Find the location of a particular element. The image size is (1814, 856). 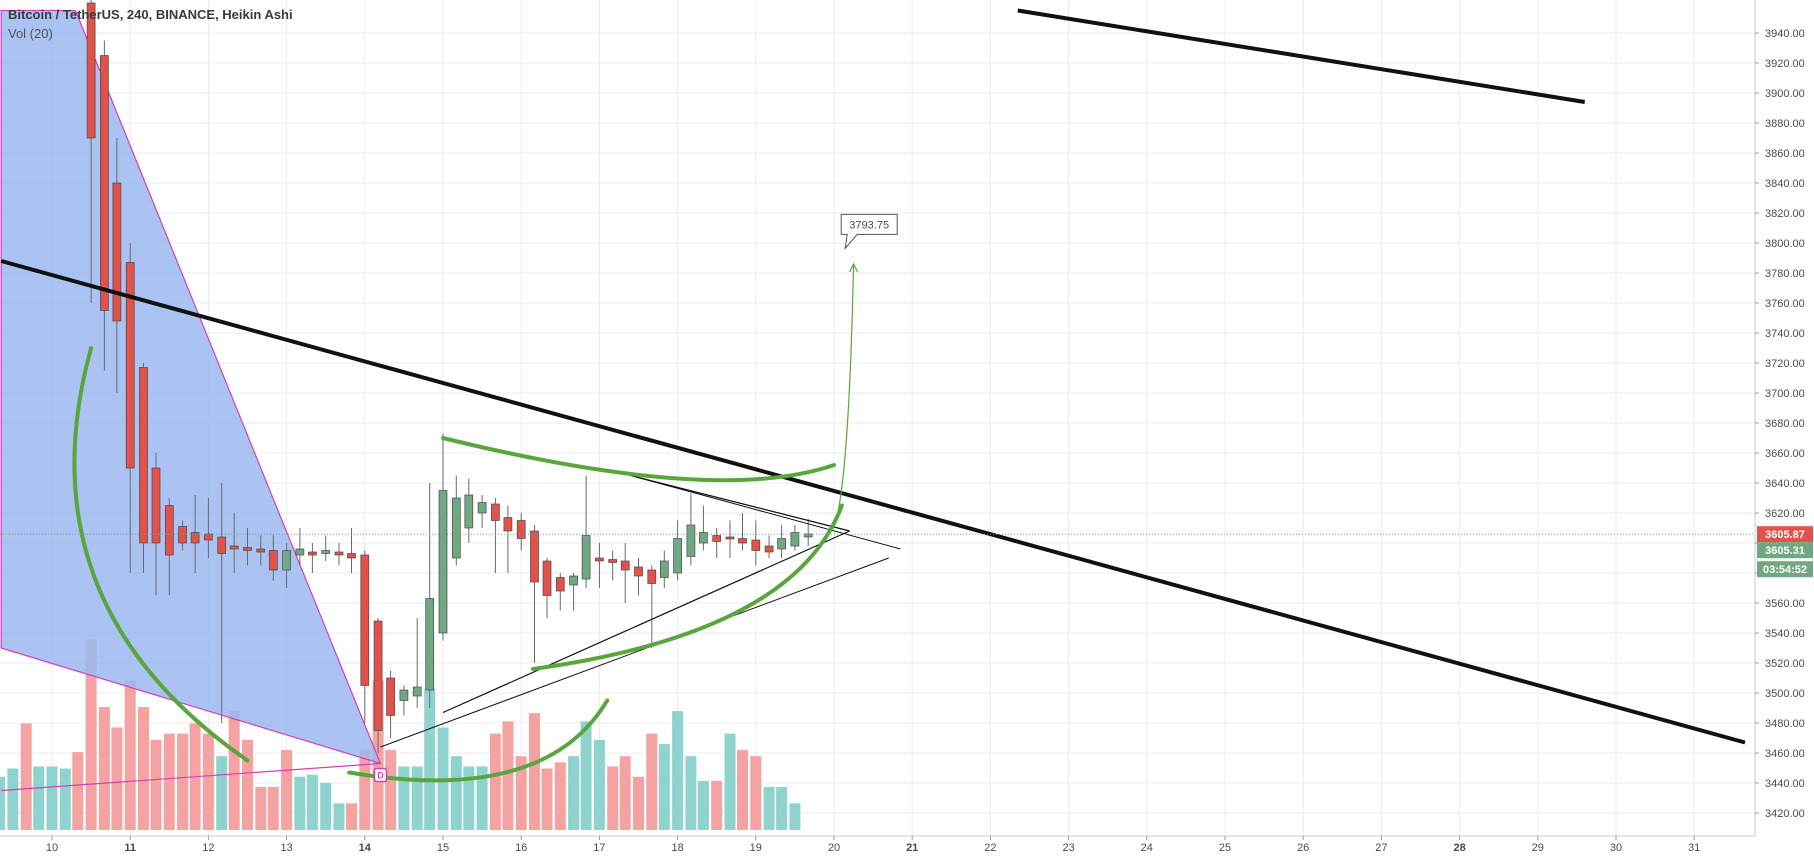

time-tick-label: 15 is located at coordinates (443, 848).